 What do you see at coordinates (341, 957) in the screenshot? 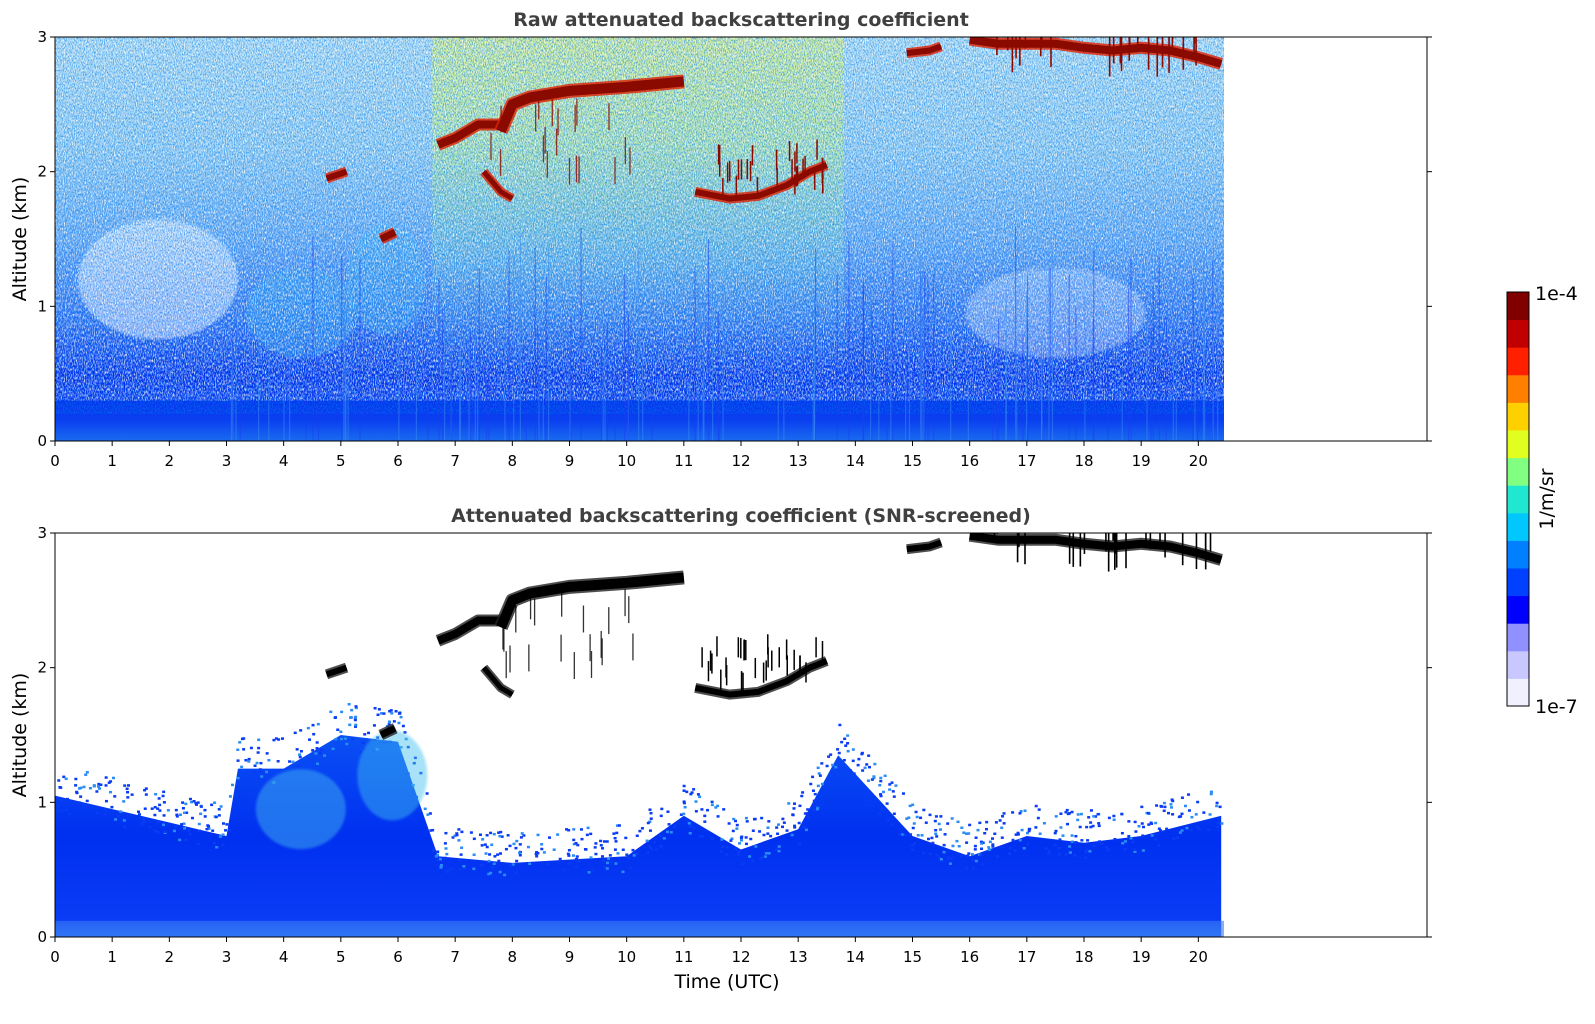
I see `x-tick-label: 5` at bounding box center [341, 957].